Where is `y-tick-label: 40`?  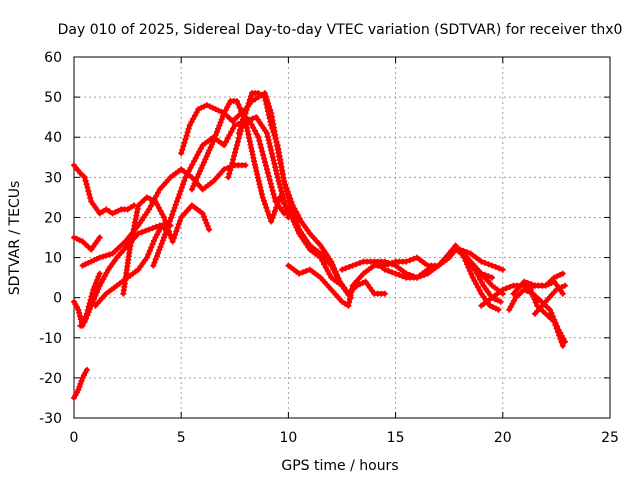
y-tick-label: 40 is located at coordinates (53, 138).